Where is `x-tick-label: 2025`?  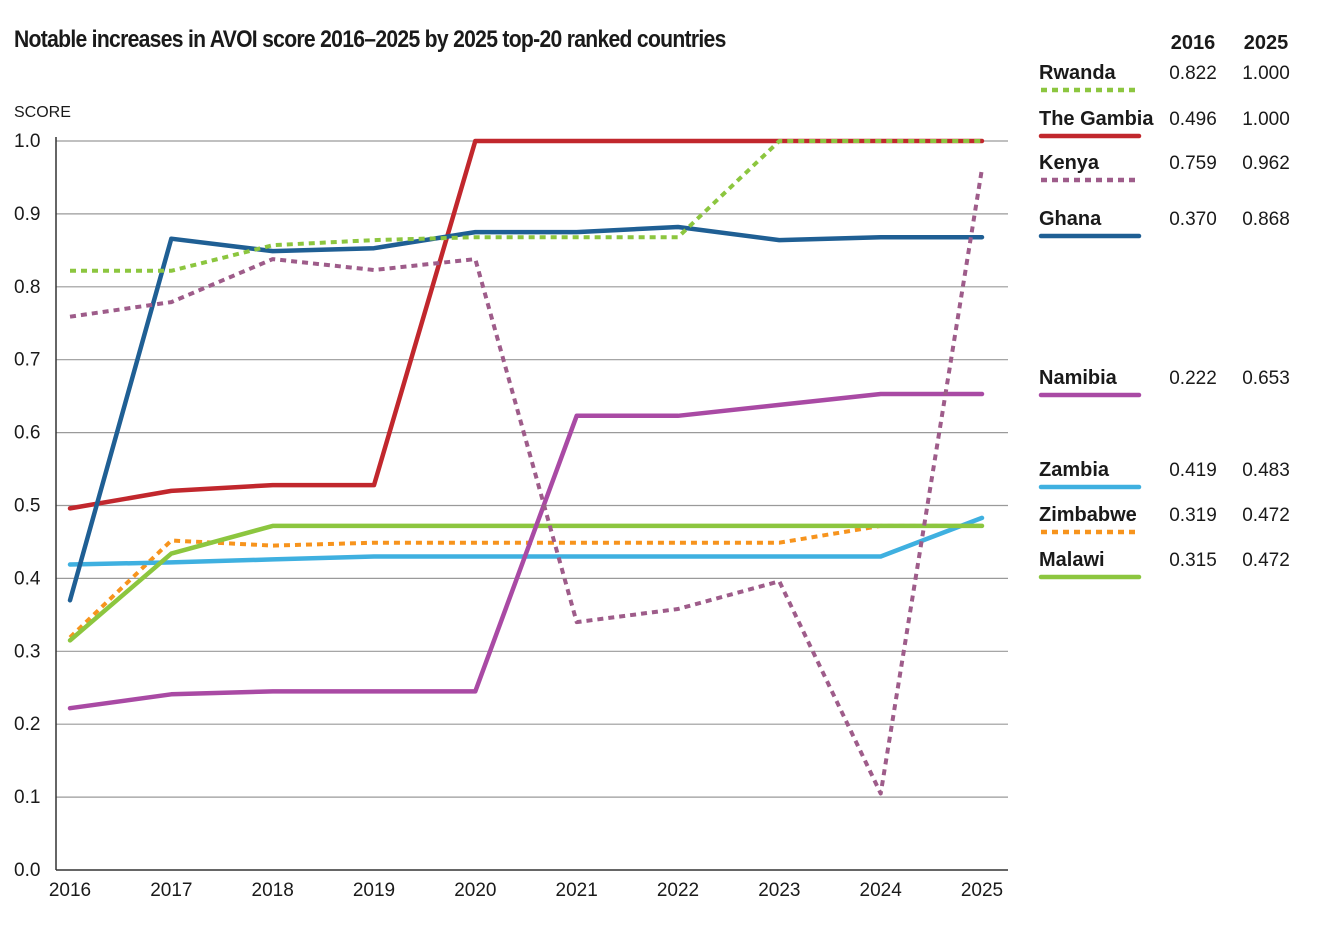
x-tick-label: 2025 is located at coordinates (982, 890).